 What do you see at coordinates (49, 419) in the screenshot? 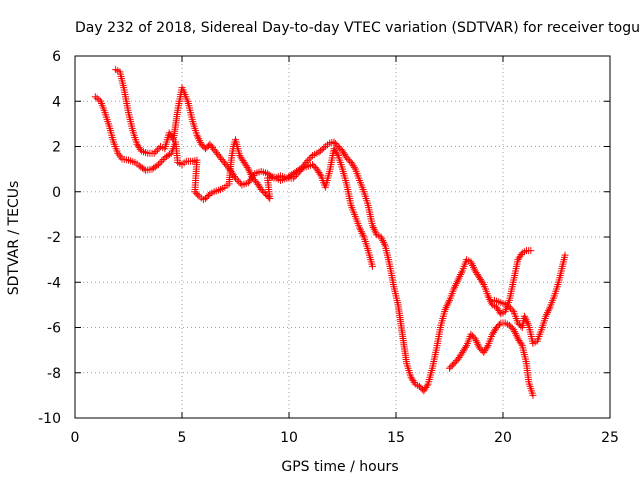
I see `y-tick-label: -10` at bounding box center [49, 419].